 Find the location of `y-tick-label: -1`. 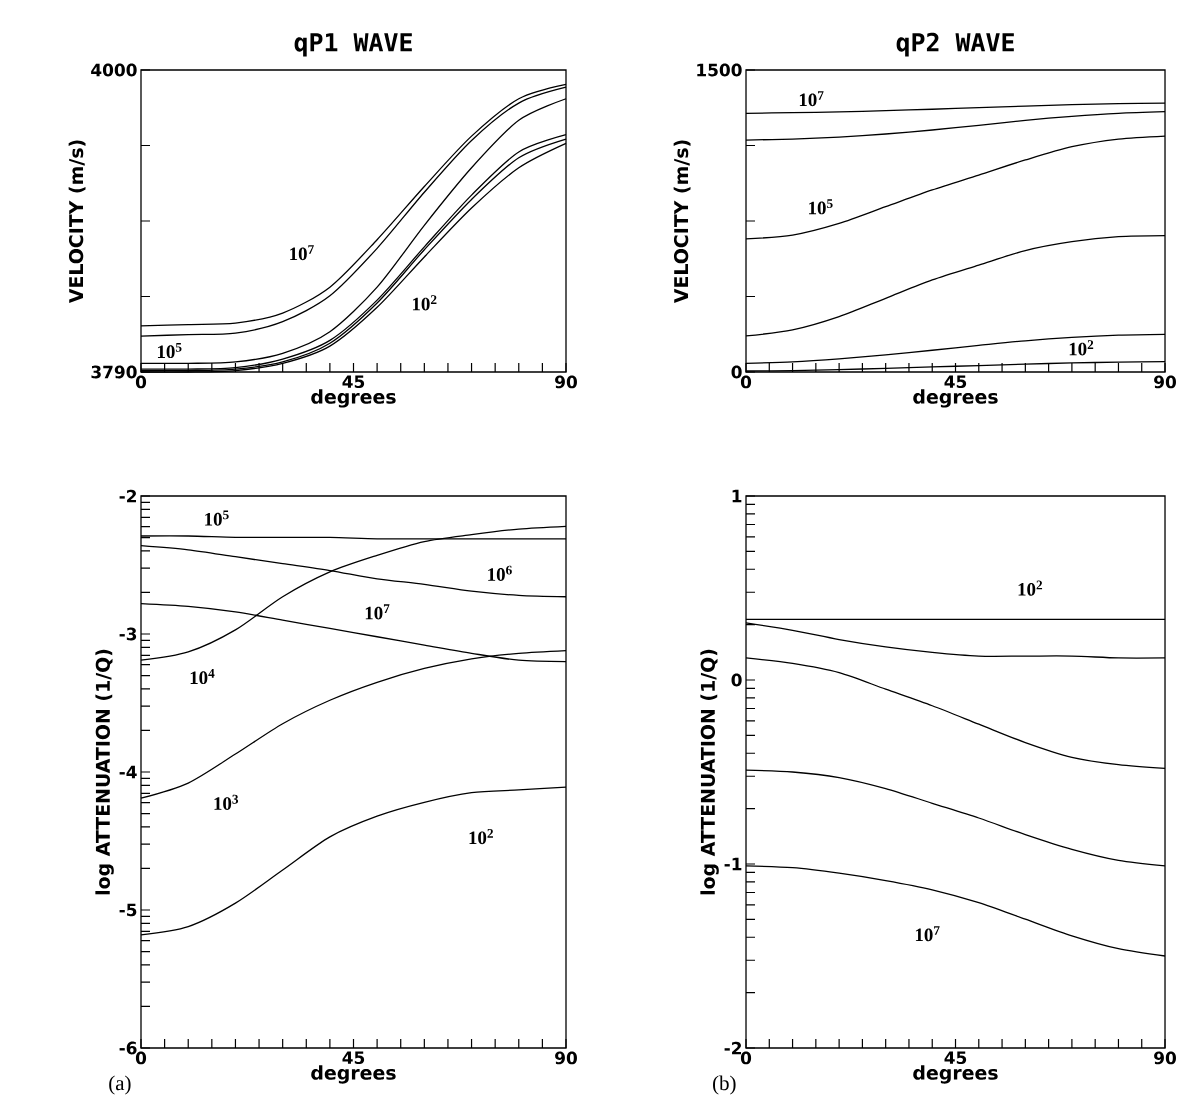

y-tick-label: -1 is located at coordinates (733, 864).